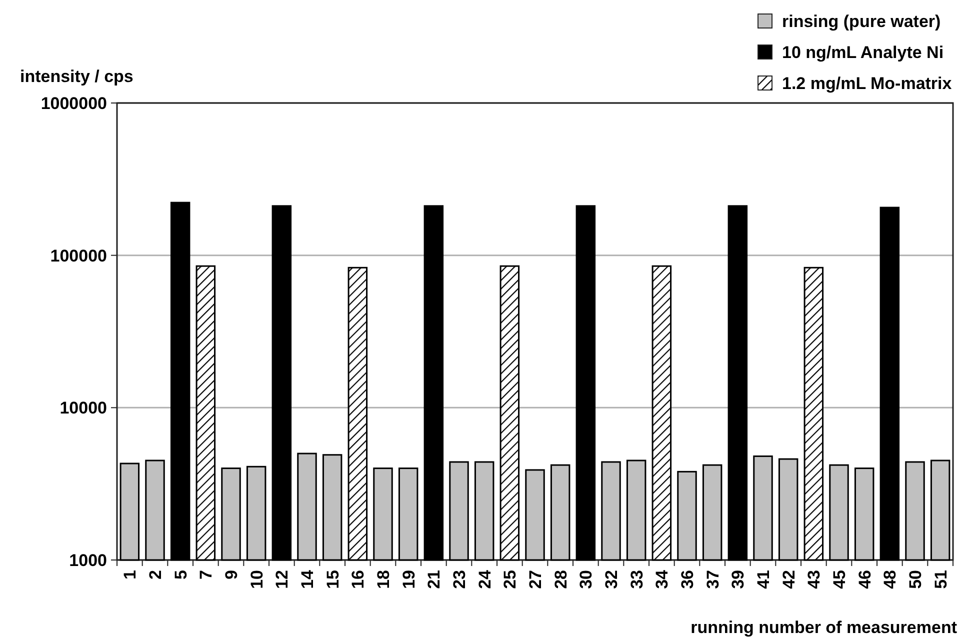 The image size is (963, 643). I want to click on legend-label: 10 ng/mL Analyte Ni, so click(863, 52).